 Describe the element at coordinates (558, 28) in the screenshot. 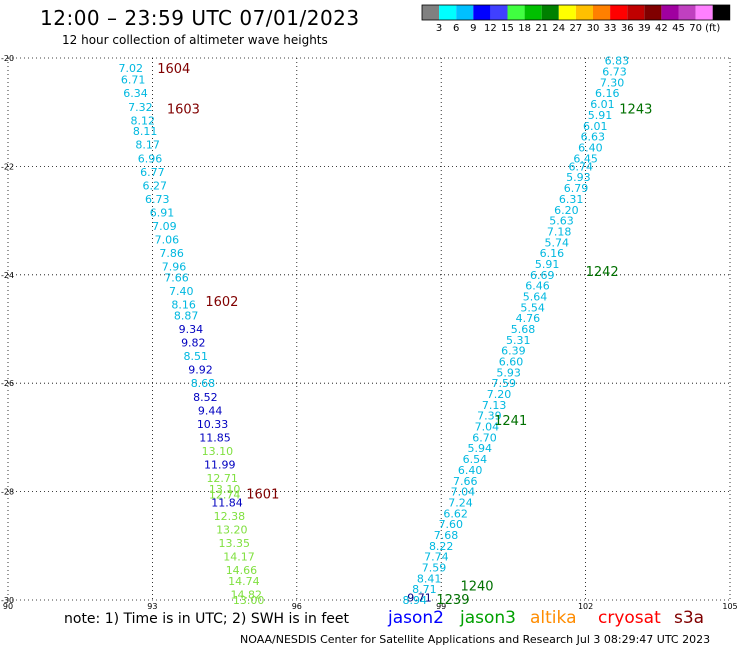

I see `colorbar-label: 24` at that location.